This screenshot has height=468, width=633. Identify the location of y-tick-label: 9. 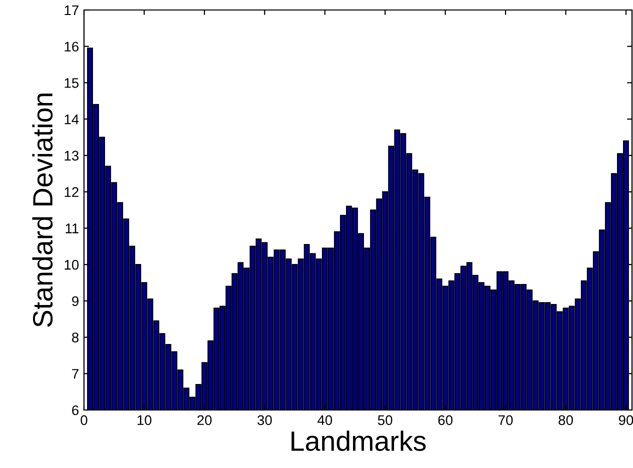
(75, 301).